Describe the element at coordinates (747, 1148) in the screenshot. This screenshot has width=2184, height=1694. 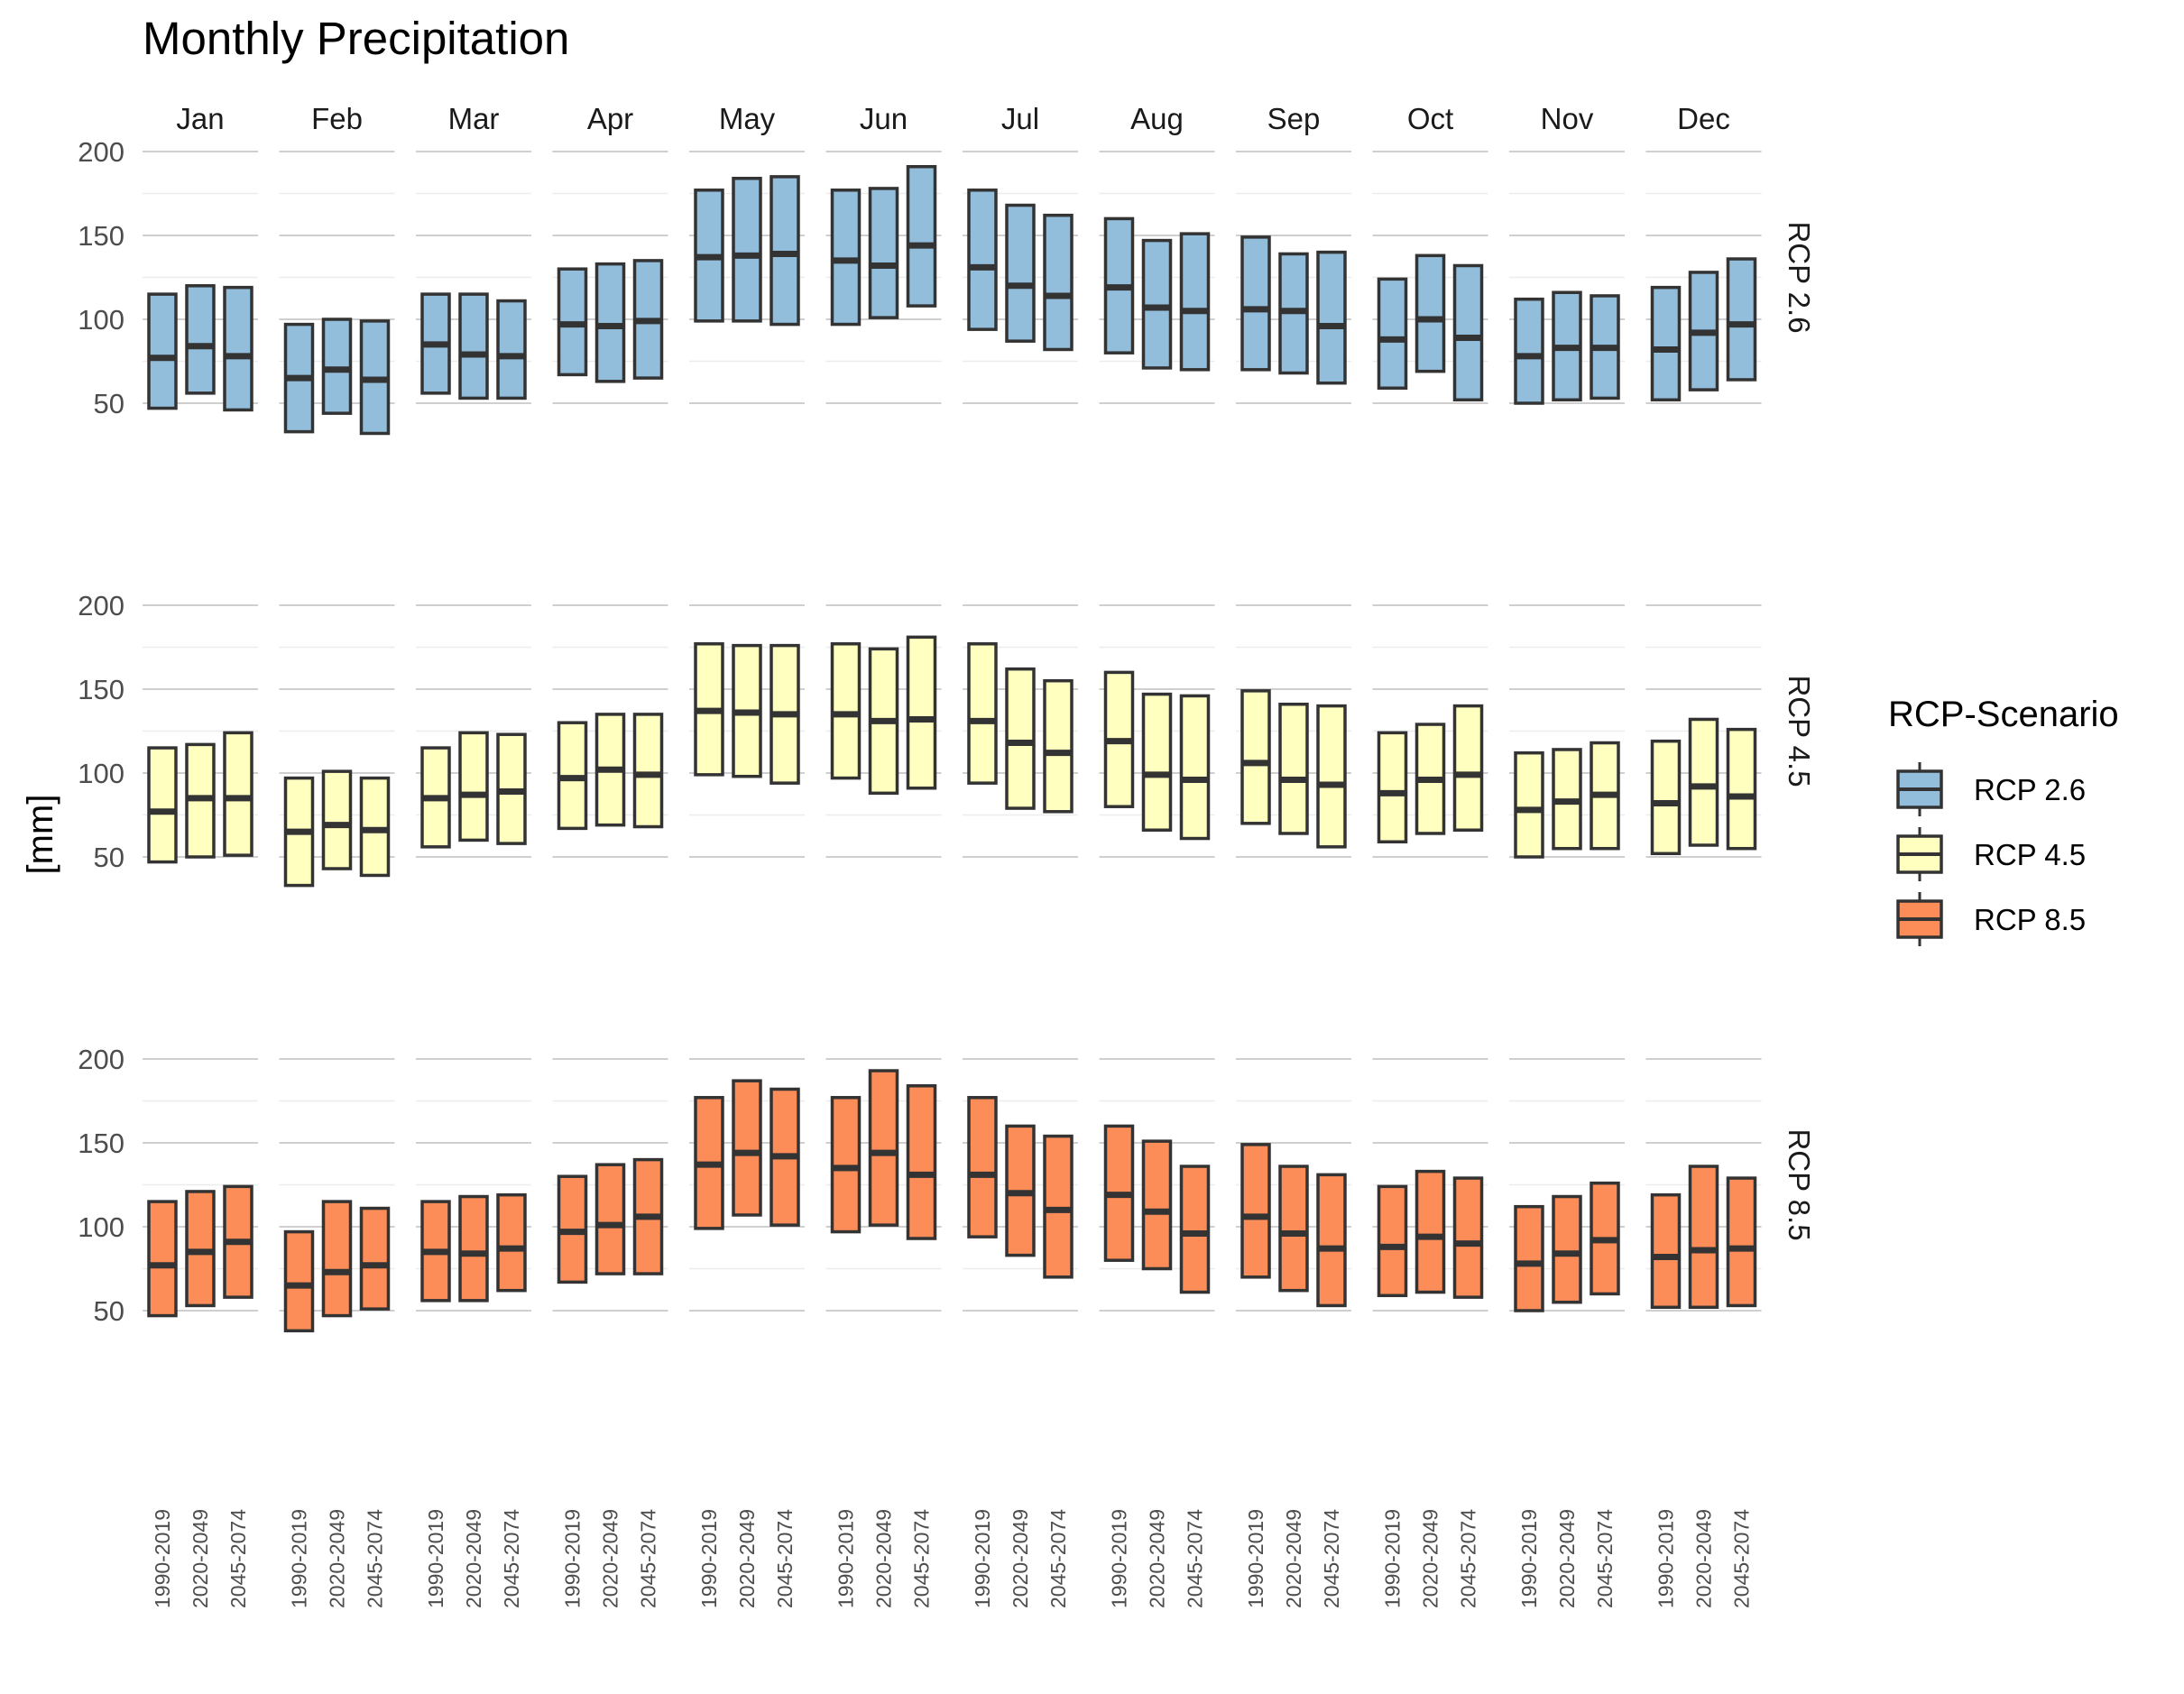
I see `box-may-2020-2049` at that location.